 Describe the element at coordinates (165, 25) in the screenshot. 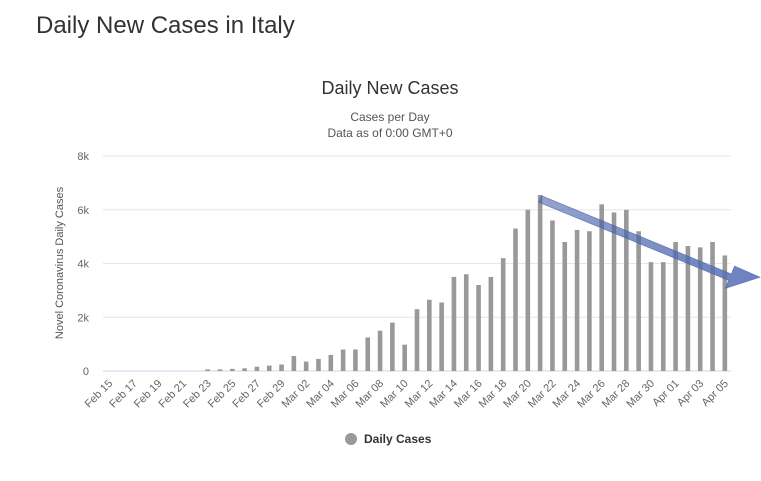

I see `page-title: Daily New Cases in Italy` at that location.